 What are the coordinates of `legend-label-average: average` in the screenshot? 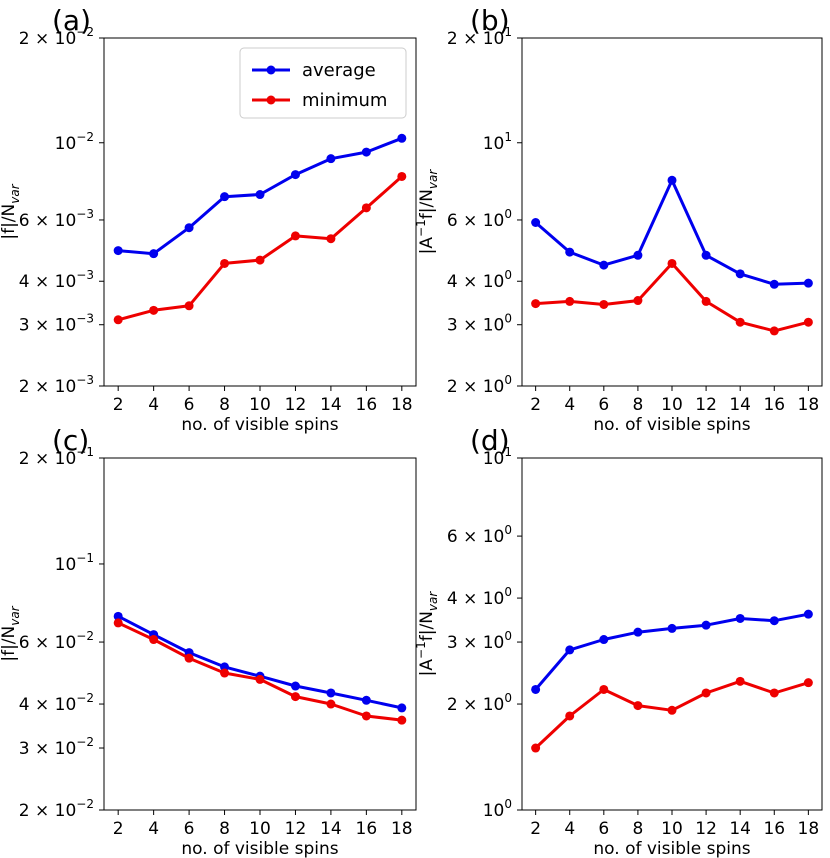 It's located at (339, 70).